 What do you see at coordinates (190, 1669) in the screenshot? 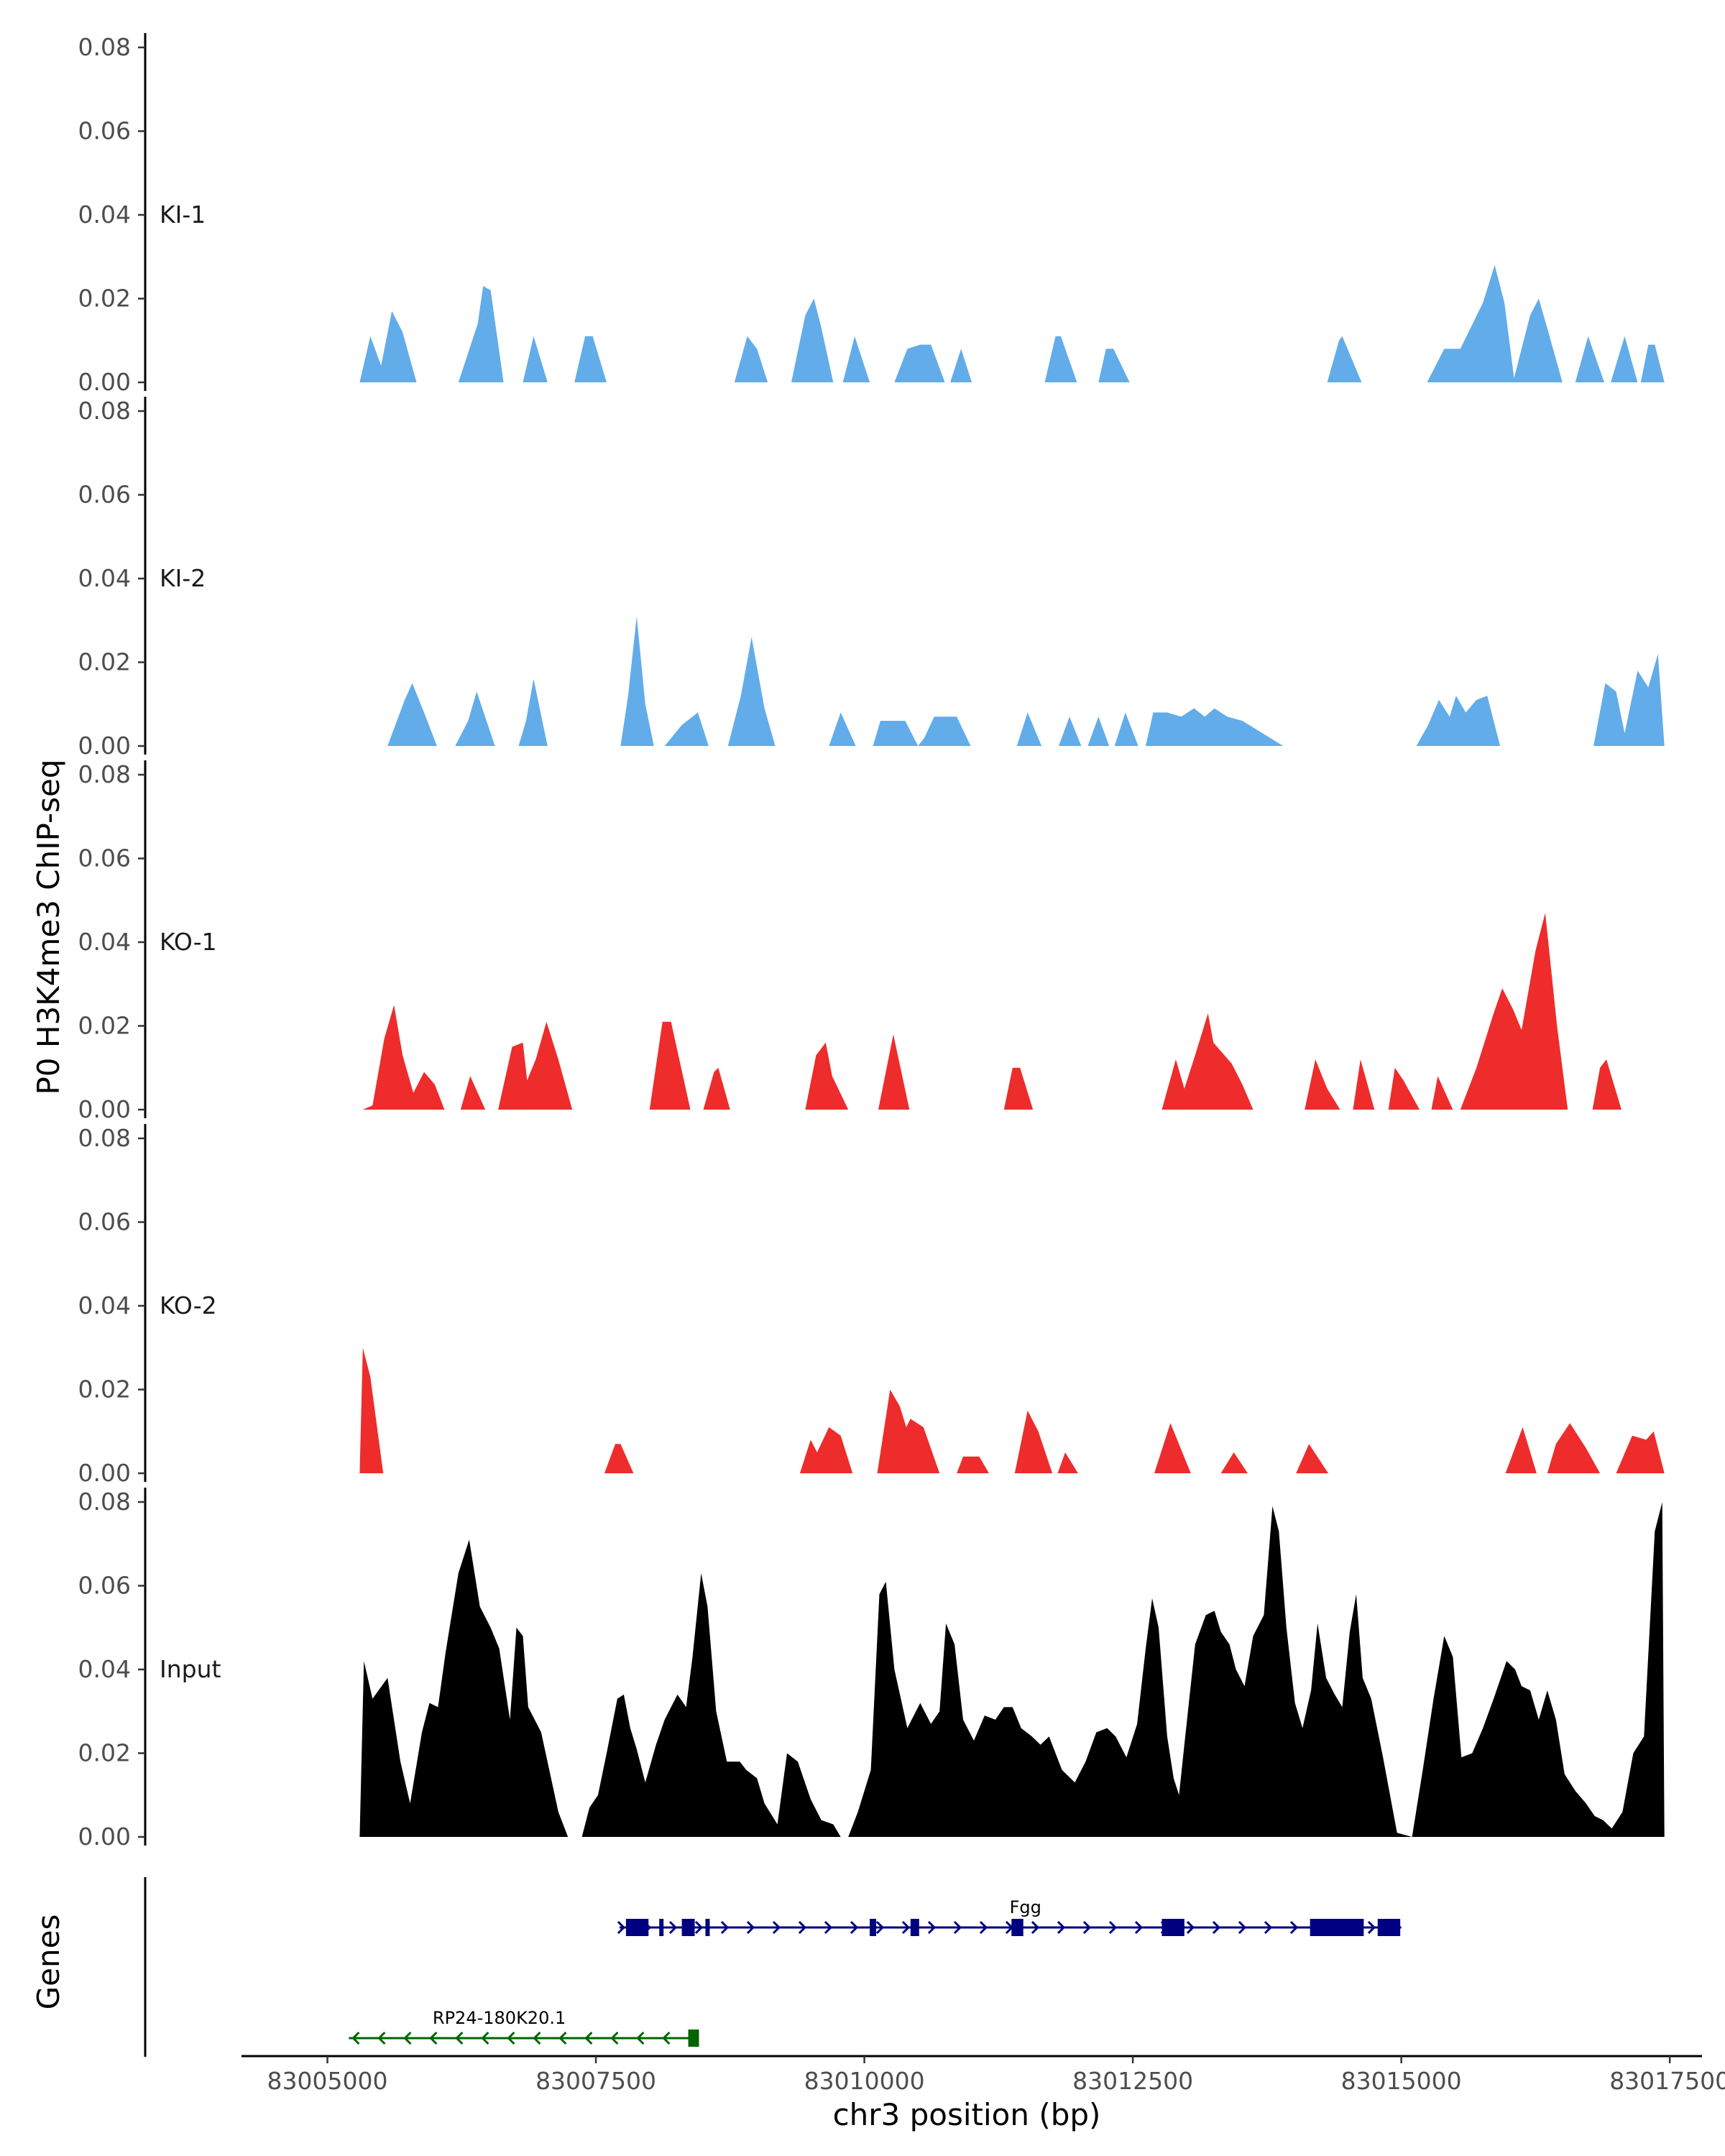
I see `track-label: Input` at bounding box center [190, 1669].